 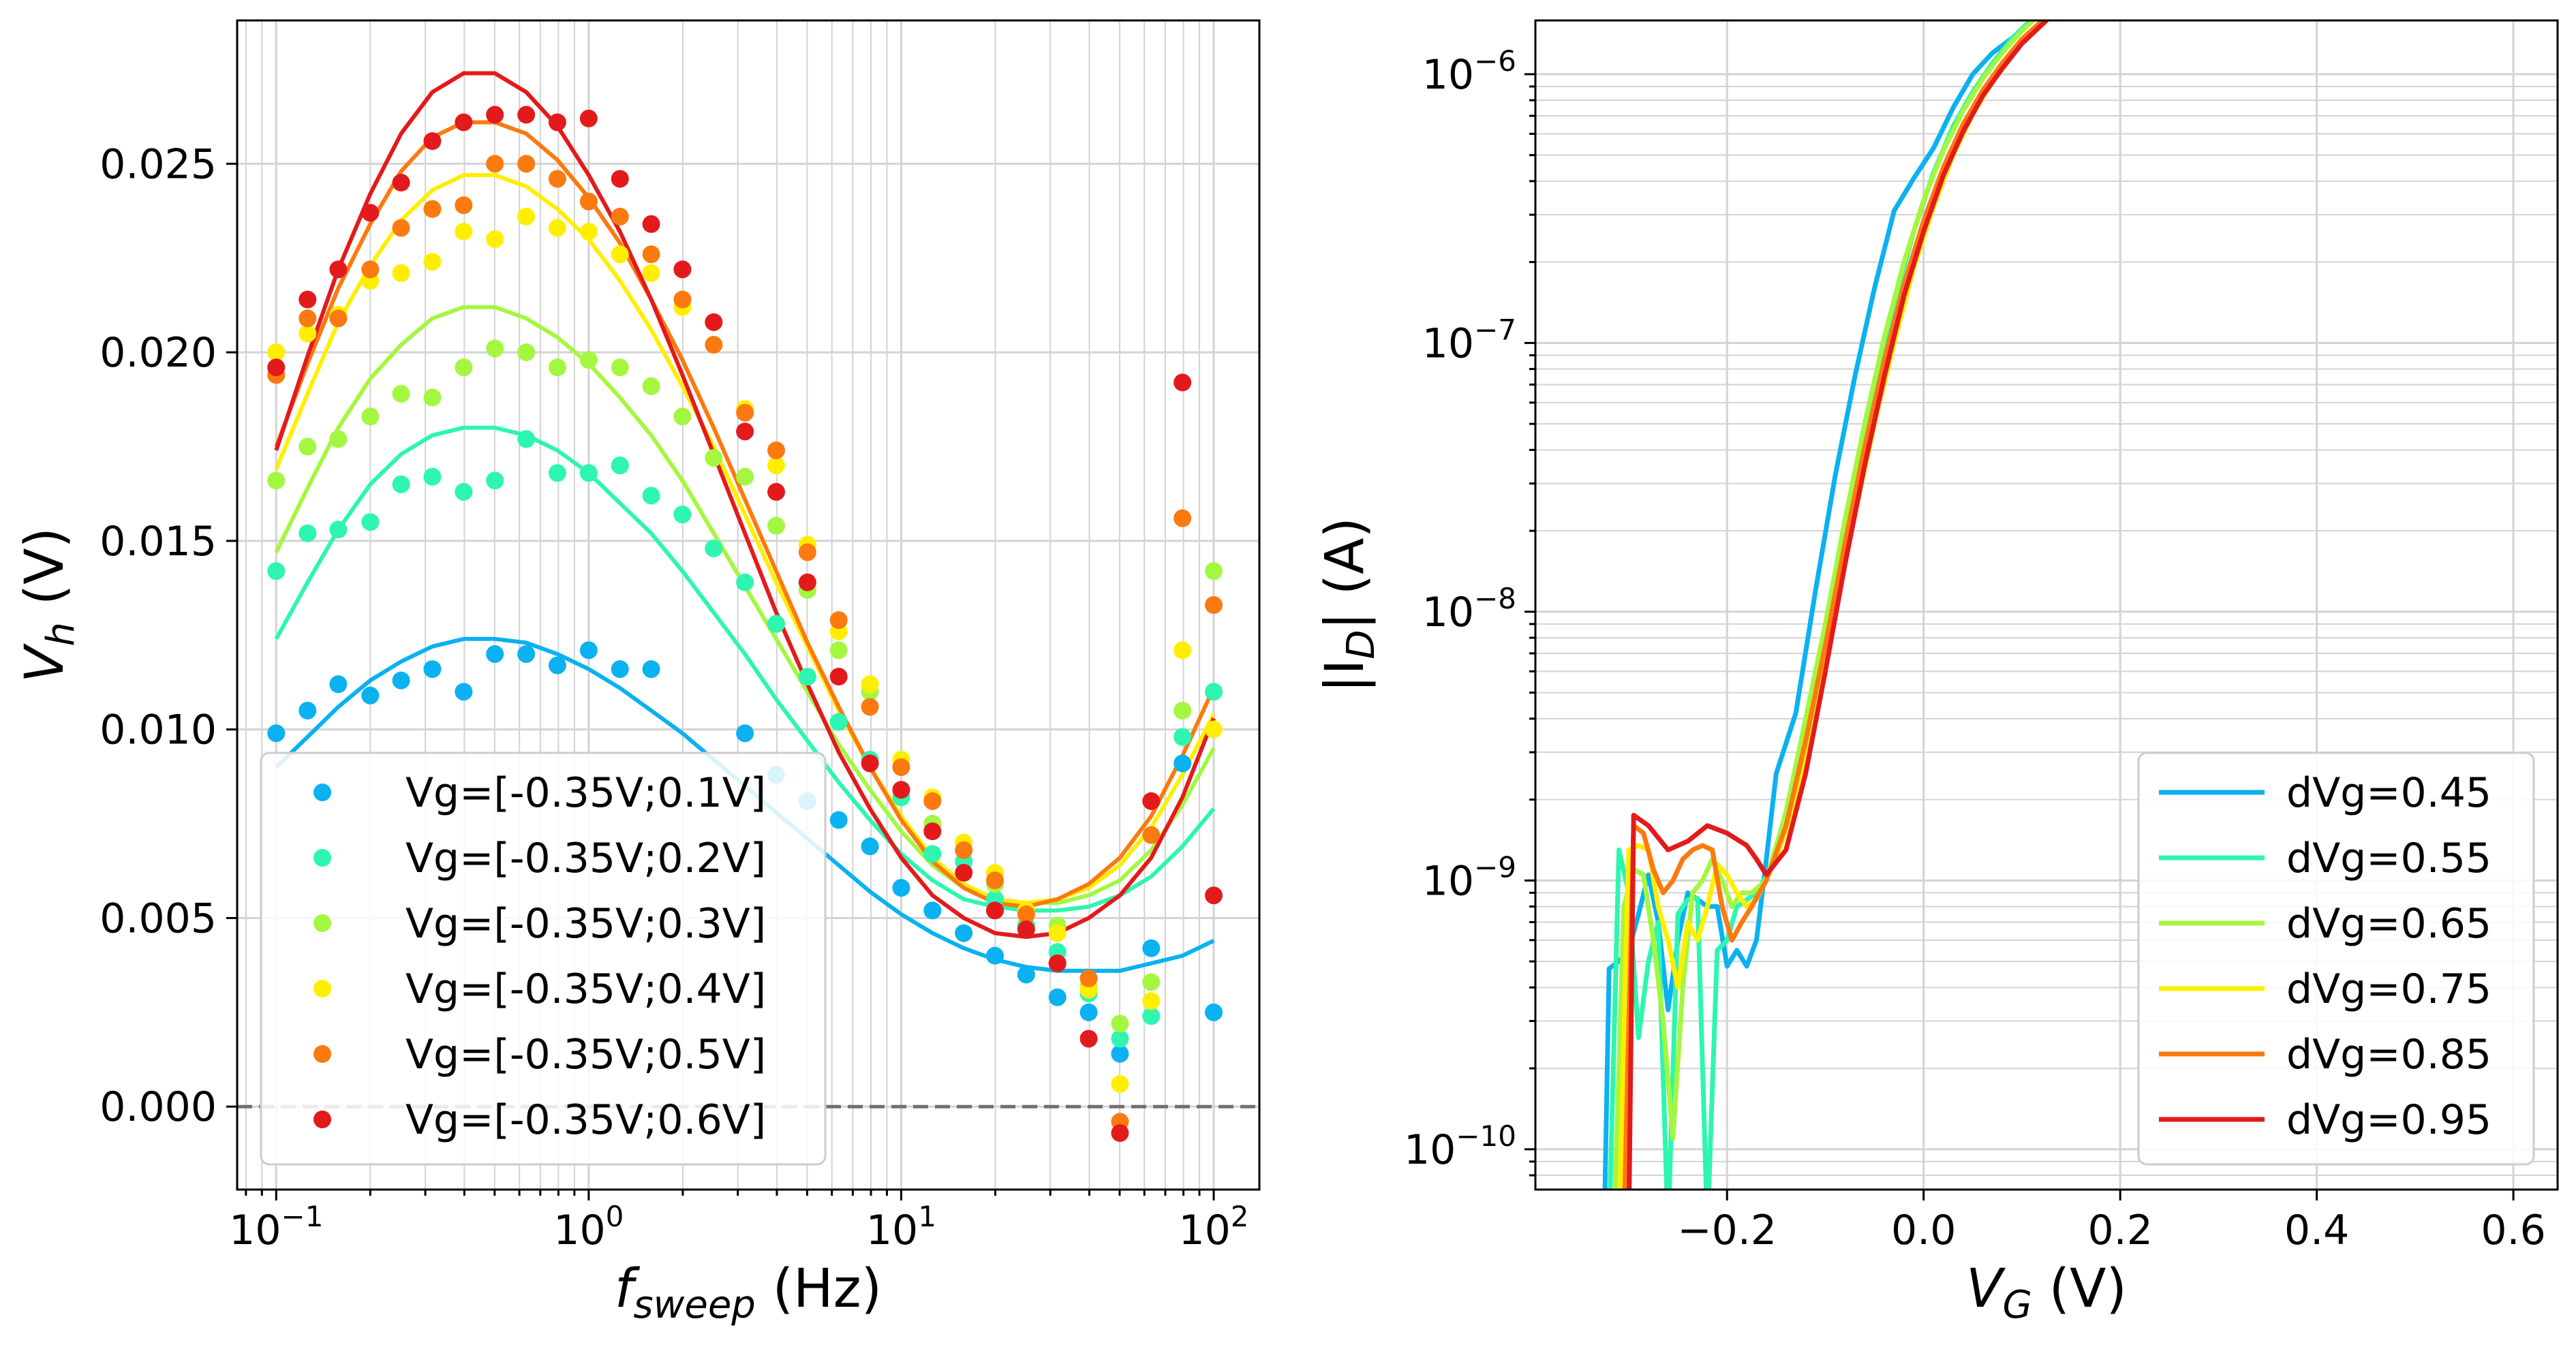 I want to click on y-tick-label-exp: −6, so click(x=1495, y=61).